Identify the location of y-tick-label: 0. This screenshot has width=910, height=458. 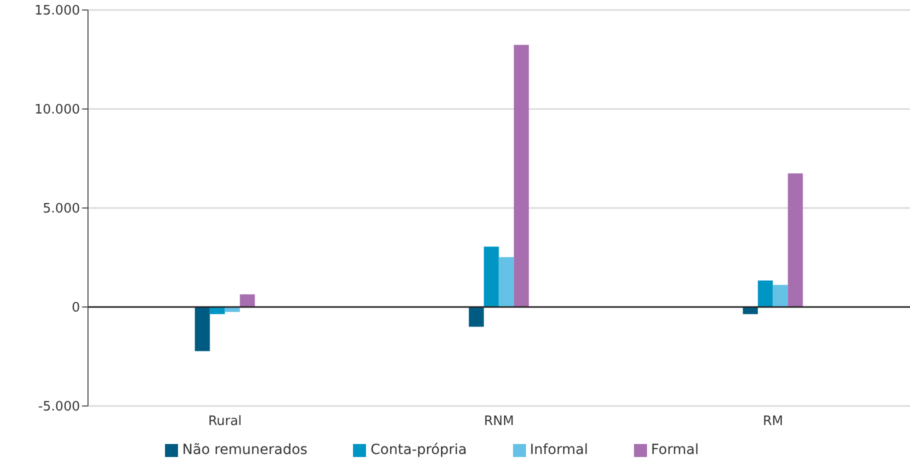
(76, 308).